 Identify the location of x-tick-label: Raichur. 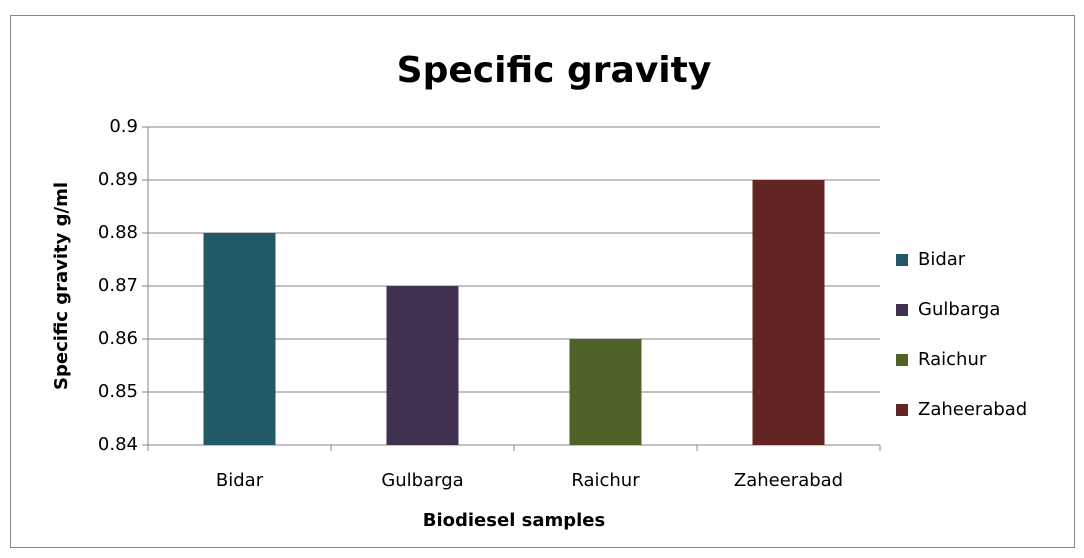
(605, 480).